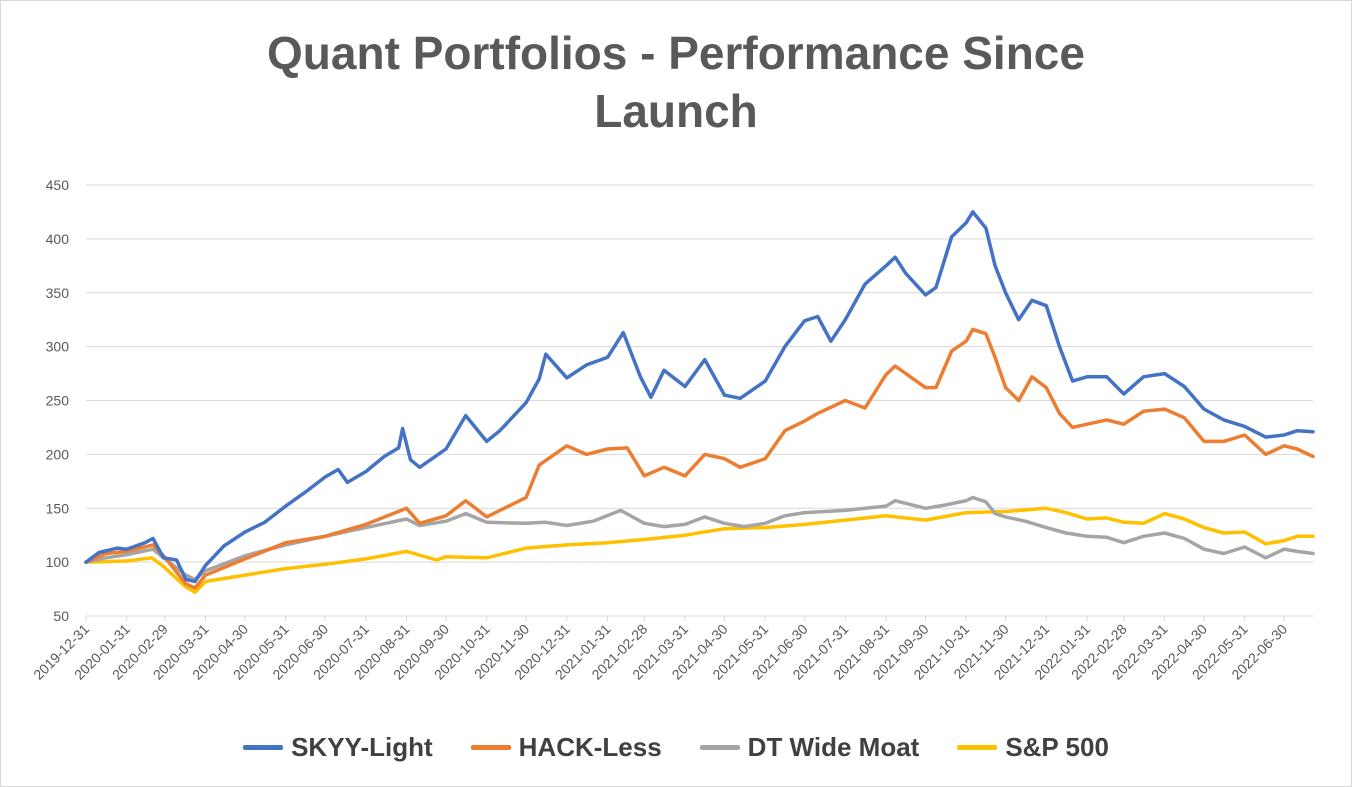 This screenshot has height=787, width=1352. I want to click on legend-item: S&P 500, so click(1033, 747).